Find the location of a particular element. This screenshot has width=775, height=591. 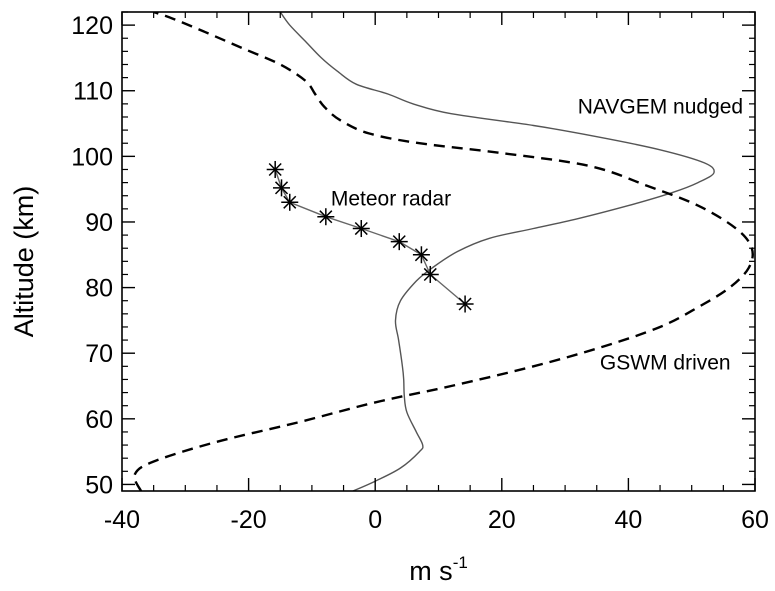

x-tick-label: 20 is located at coordinates (502, 520).